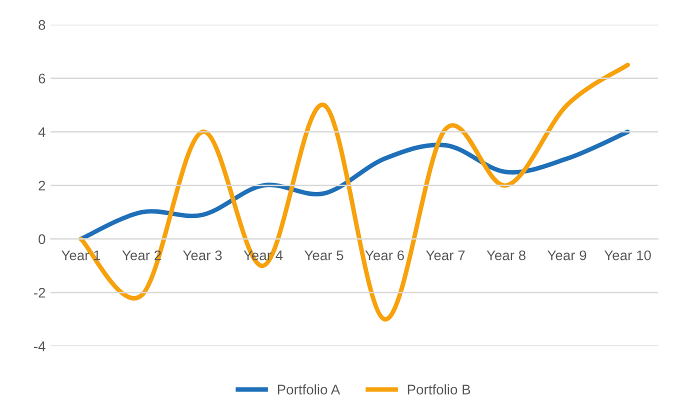 The height and width of the screenshot is (412, 675). I want to click on y-tick-label: -2, so click(40, 293).